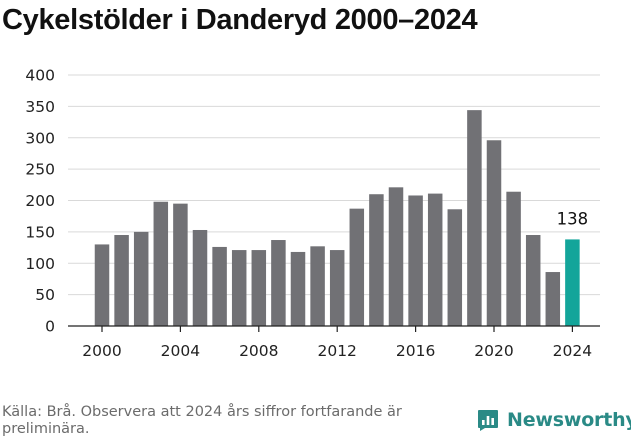 The image size is (631, 439). I want to click on bar-2009, so click(278, 283).